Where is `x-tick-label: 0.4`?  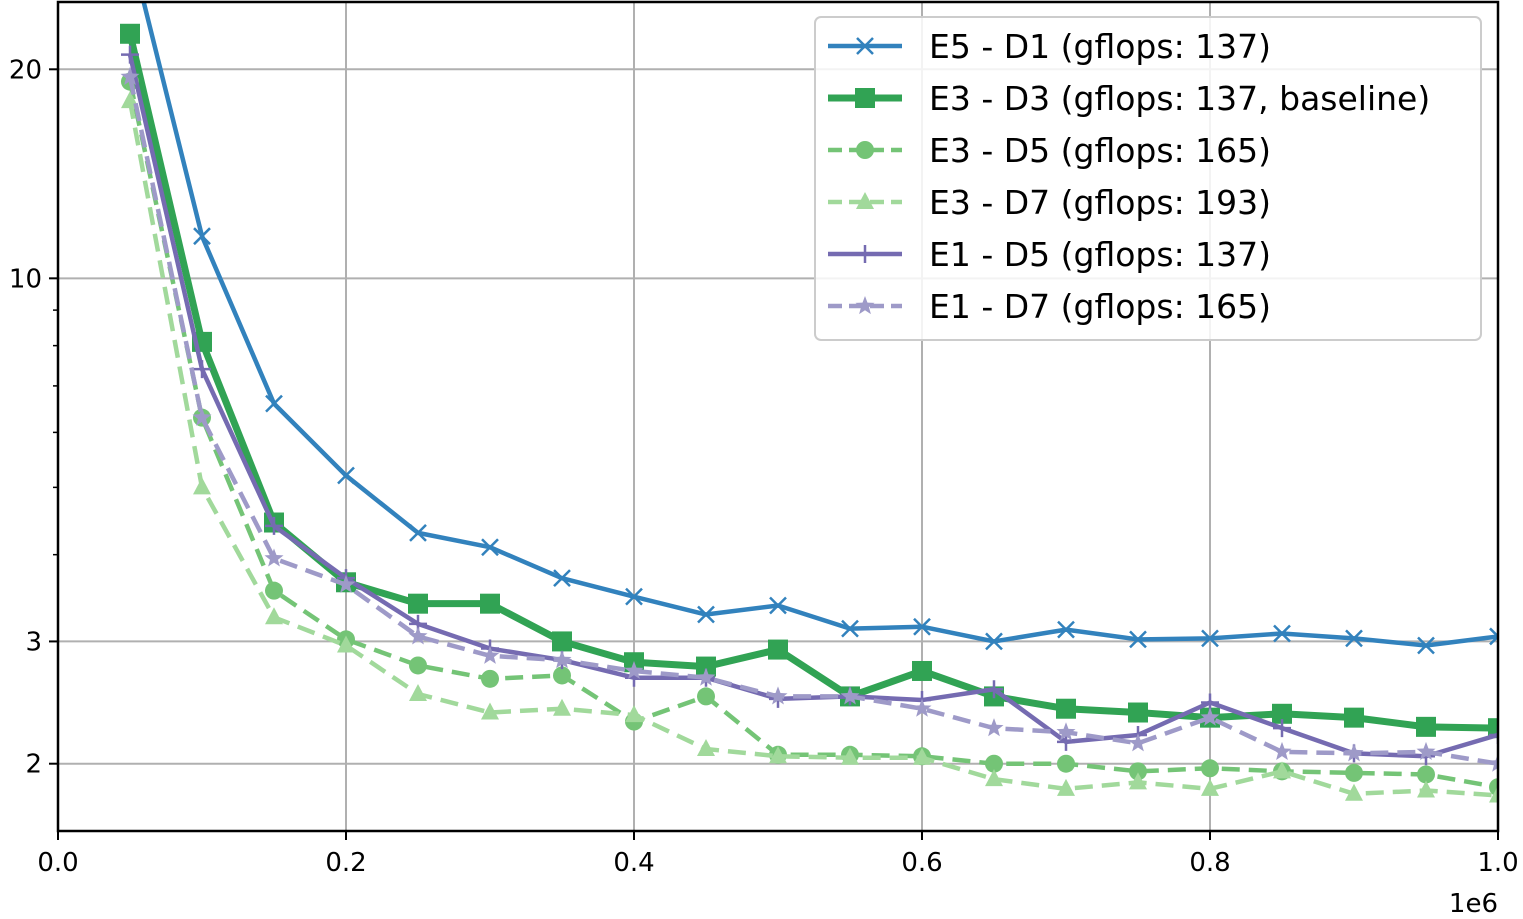 x-tick-label: 0.4 is located at coordinates (633, 863).